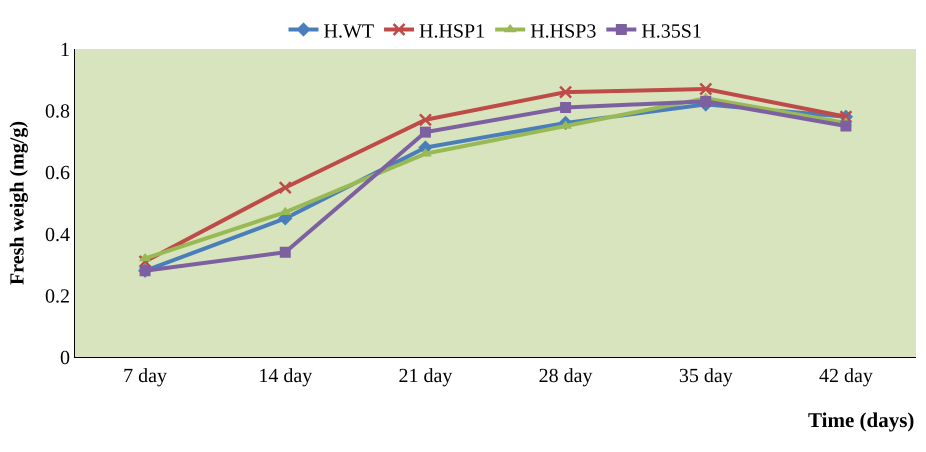 This screenshot has height=452, width=926. What do you see at coordinates (145, 376) in the screenshot?
I see `x-tick-label: 7 day` at bounding box center [145, 376].